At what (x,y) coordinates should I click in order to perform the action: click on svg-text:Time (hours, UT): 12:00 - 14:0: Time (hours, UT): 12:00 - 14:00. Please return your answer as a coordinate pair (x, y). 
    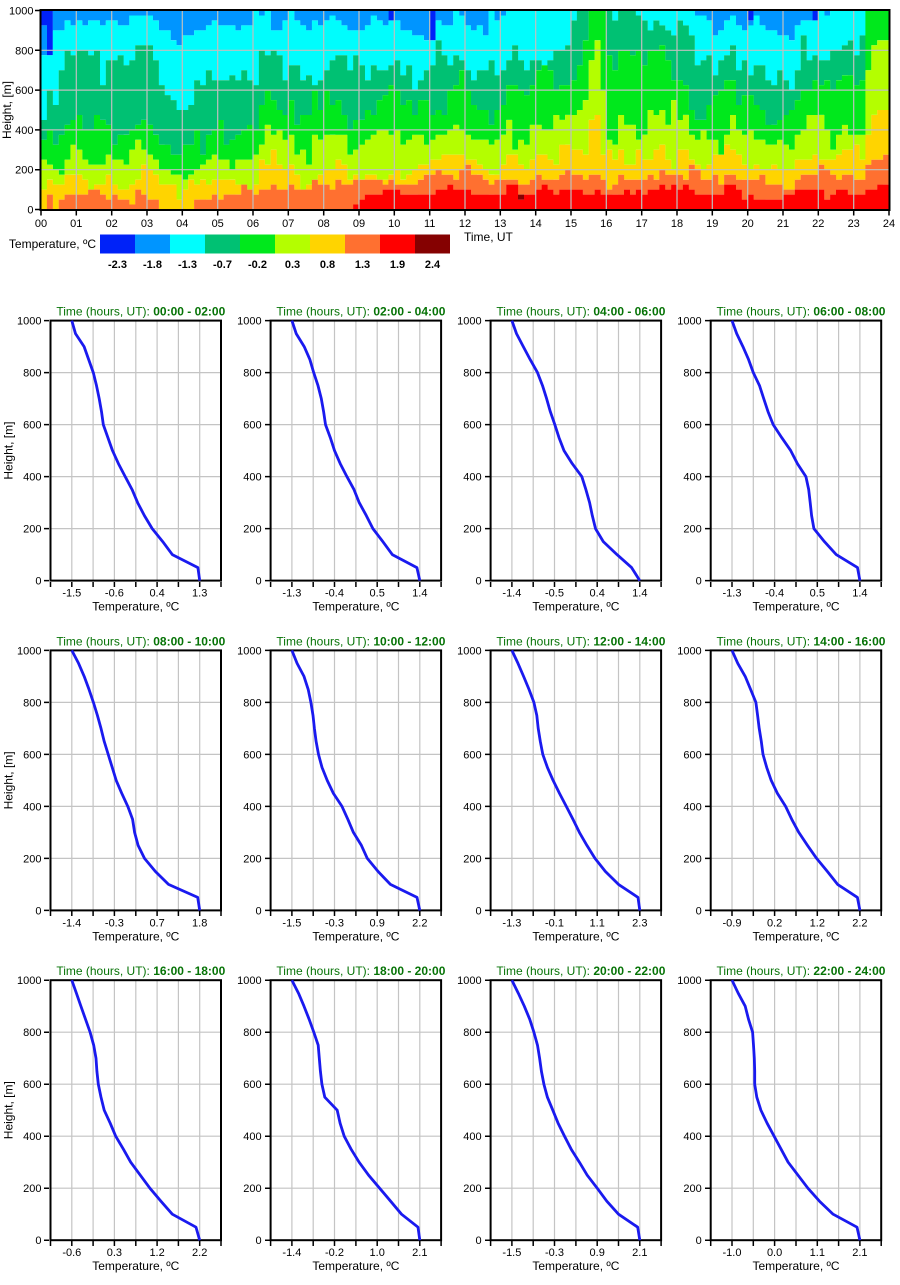
    Looking at the image, I should click on (580, 641).